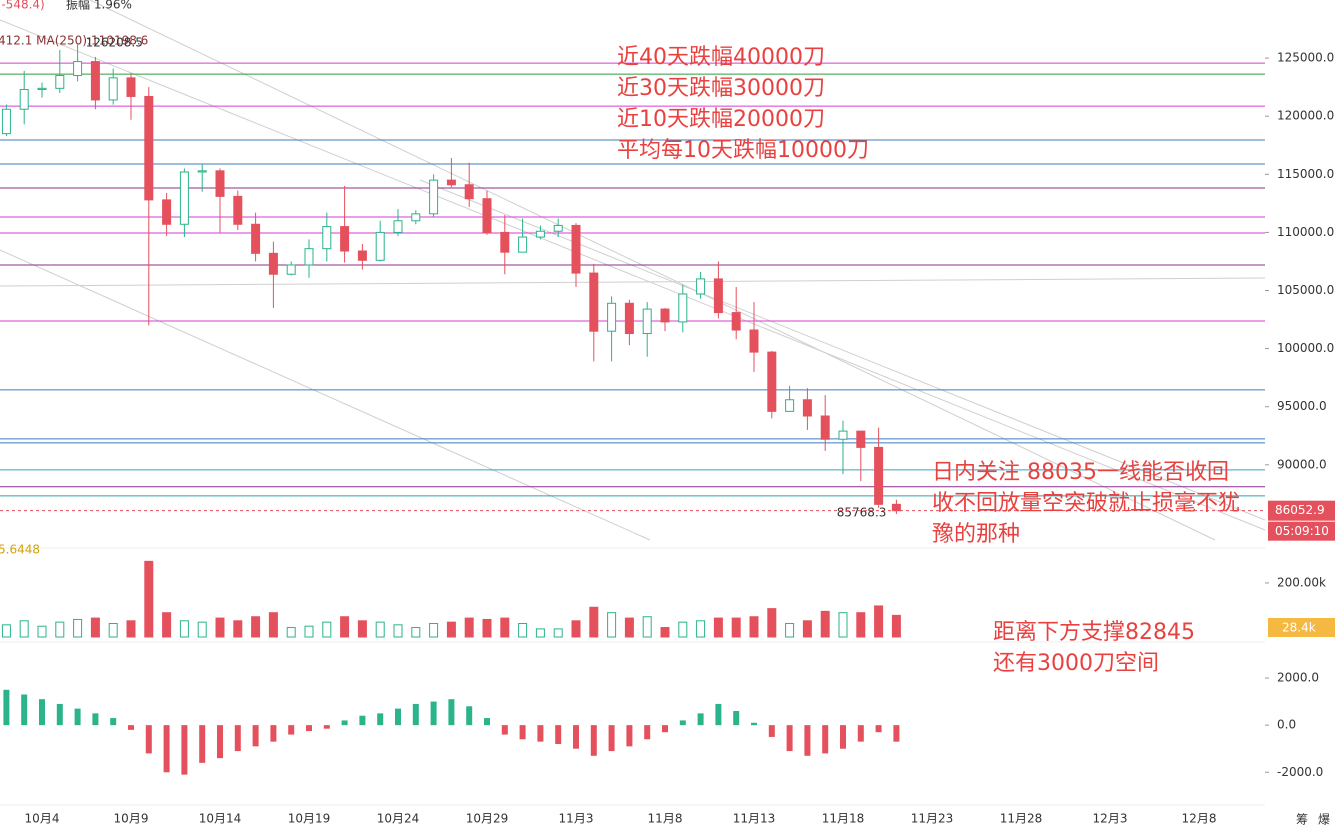 The height and width of the screenshot is (835, 1335). What do you see at coordinates (932, 819) in the screenshot?
I see `x-tick-label: 11月23` at bounding box center [932, 819].